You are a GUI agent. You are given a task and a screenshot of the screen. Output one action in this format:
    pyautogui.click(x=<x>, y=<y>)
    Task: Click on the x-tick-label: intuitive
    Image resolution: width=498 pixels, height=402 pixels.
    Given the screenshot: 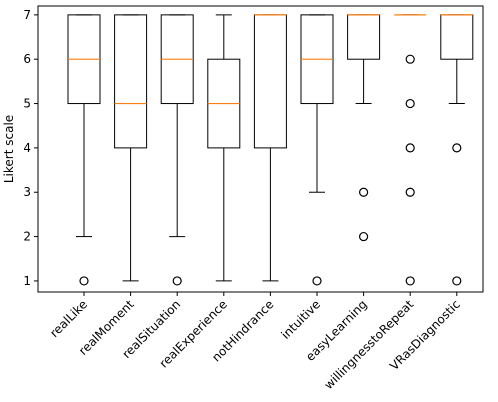 What is the action you would take?
    pyautogui.click(x=300, y=319)
    